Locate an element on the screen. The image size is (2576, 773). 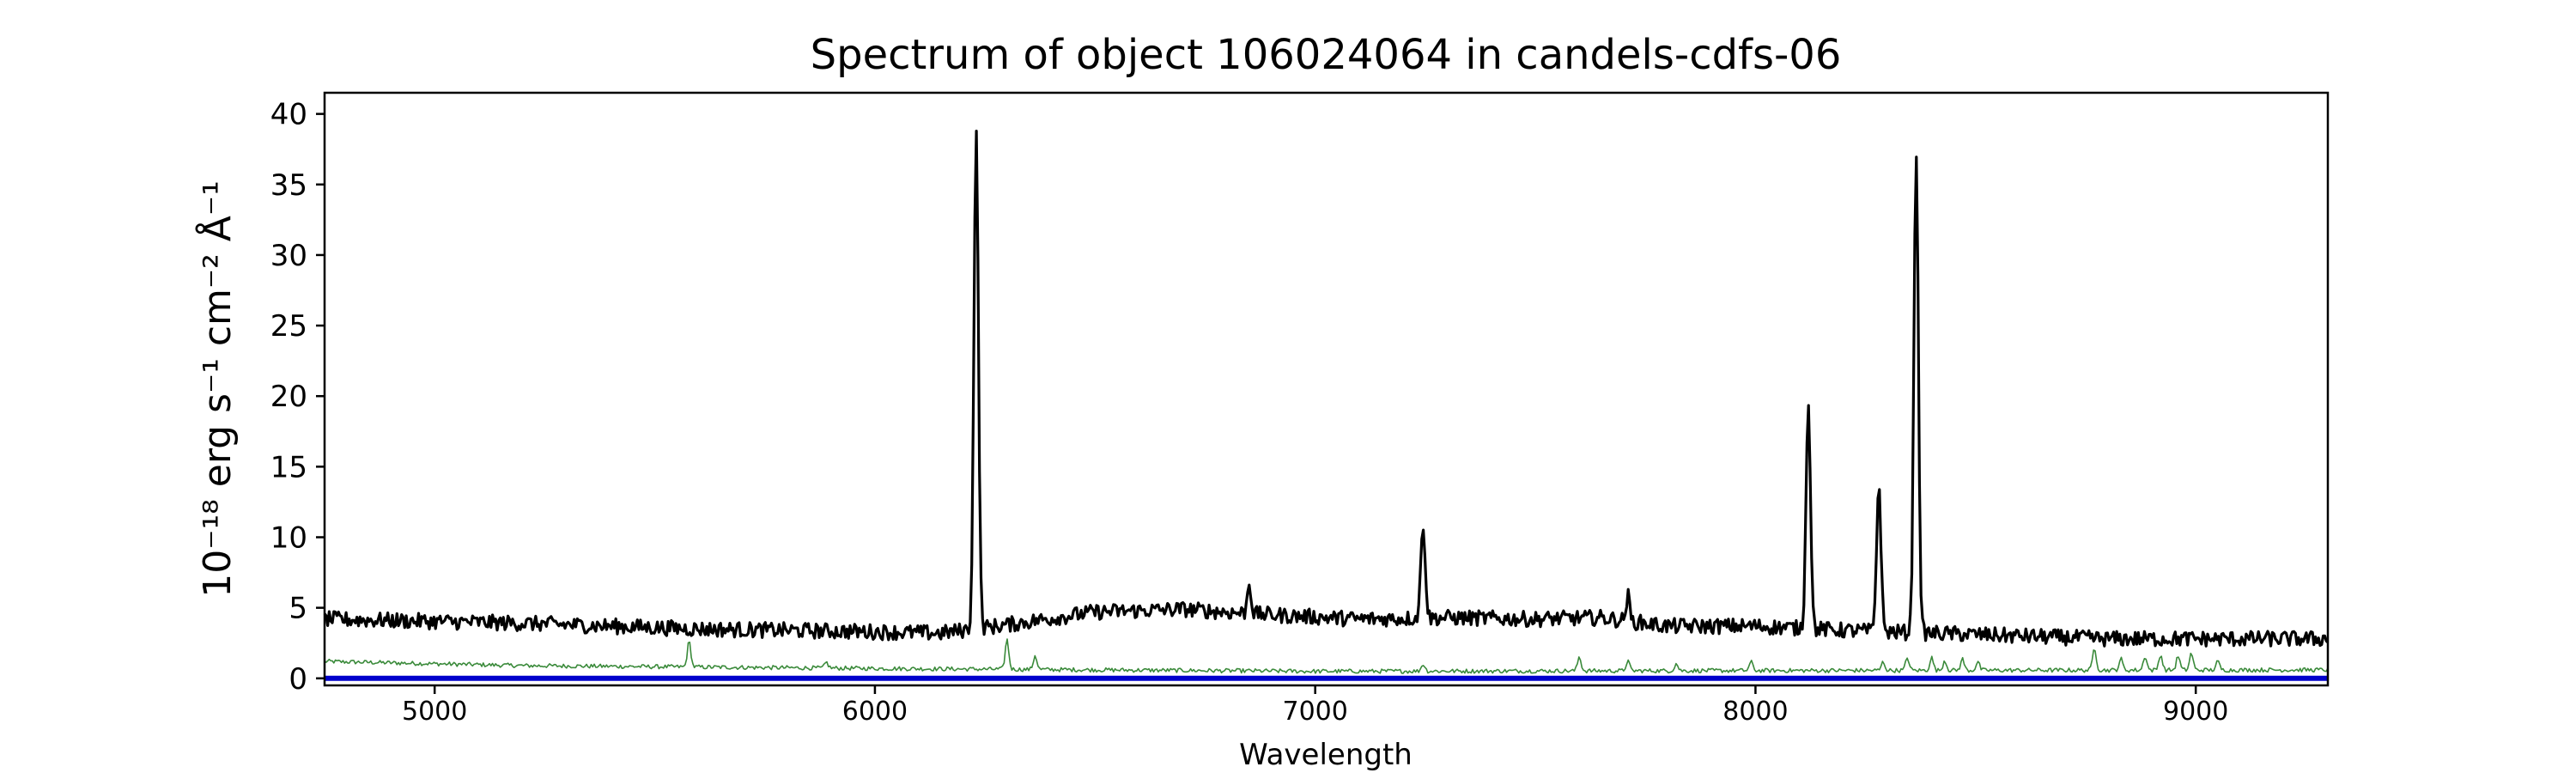
x-tick-label: 9000 is located at coordinates (2195, 712).